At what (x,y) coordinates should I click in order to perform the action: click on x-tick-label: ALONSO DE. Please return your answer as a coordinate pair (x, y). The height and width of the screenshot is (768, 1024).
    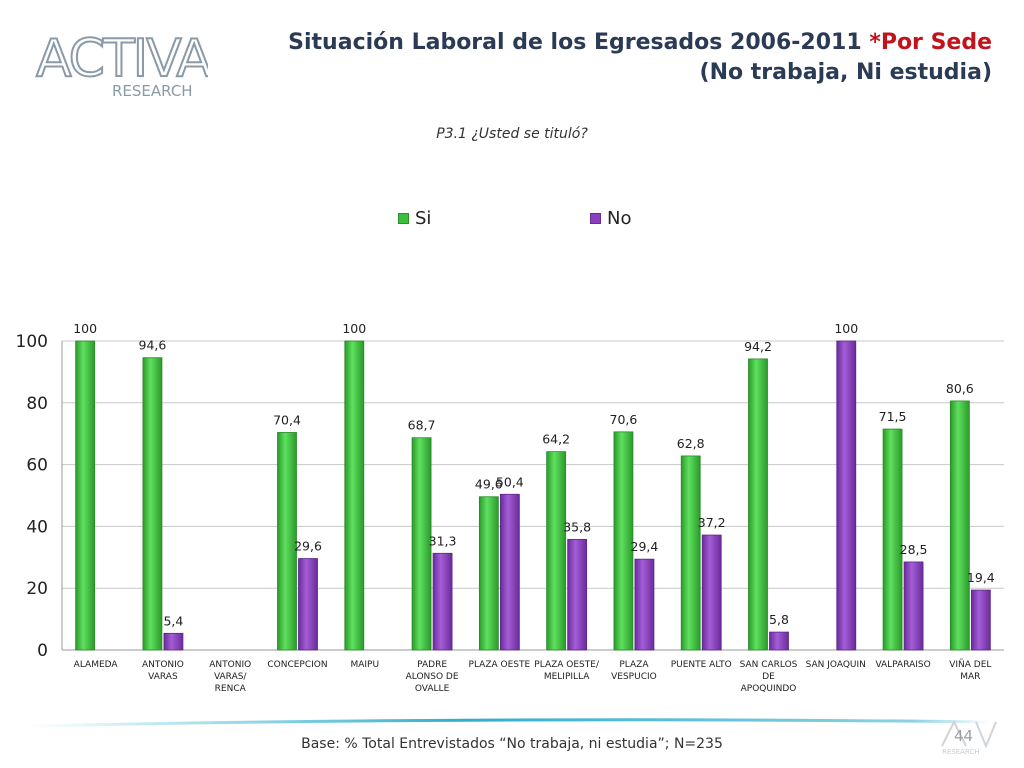
    Looking at the image, I should click on (432, 677).